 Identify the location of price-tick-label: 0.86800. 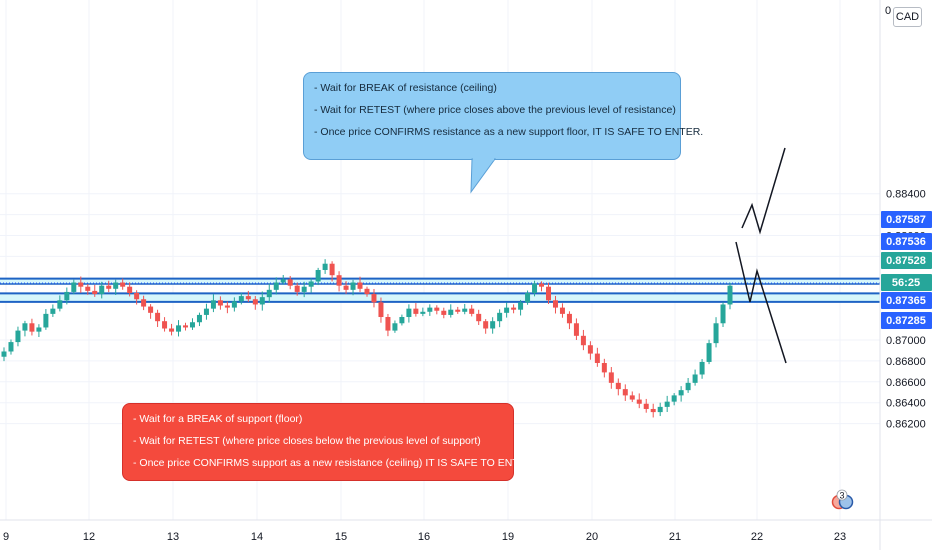
(906, 362).